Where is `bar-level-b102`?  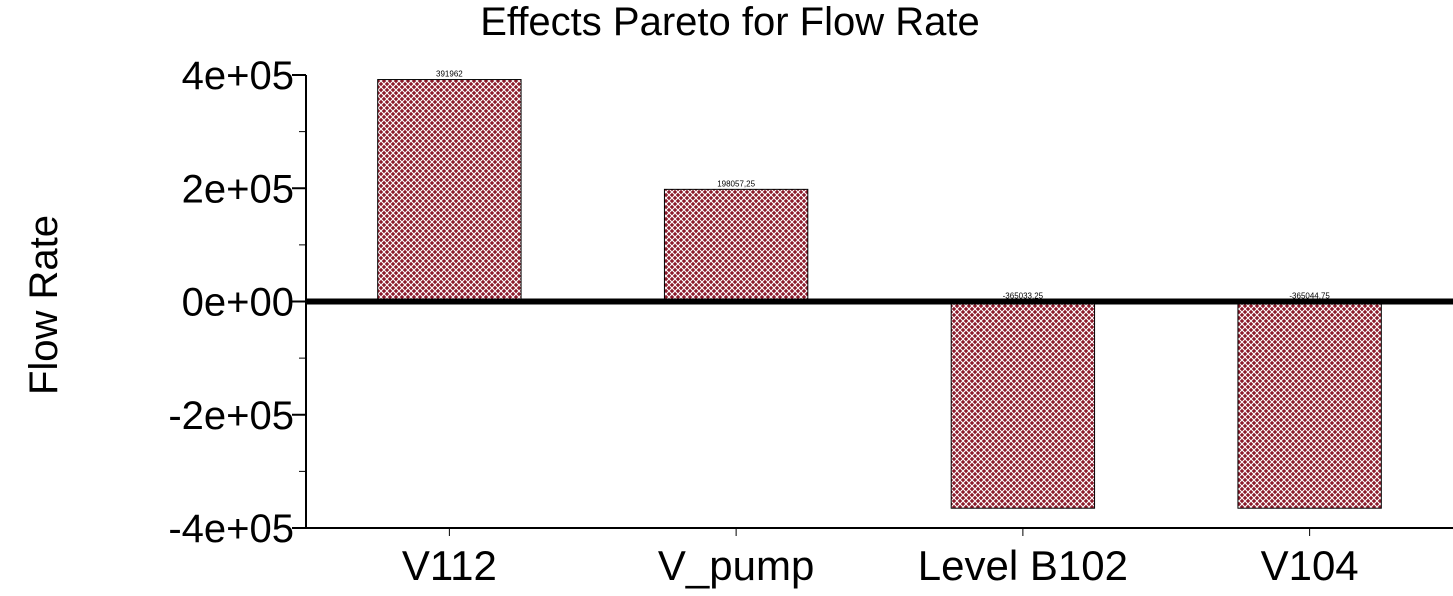
bar-level-b102 is located at coordinates (1023, 405).